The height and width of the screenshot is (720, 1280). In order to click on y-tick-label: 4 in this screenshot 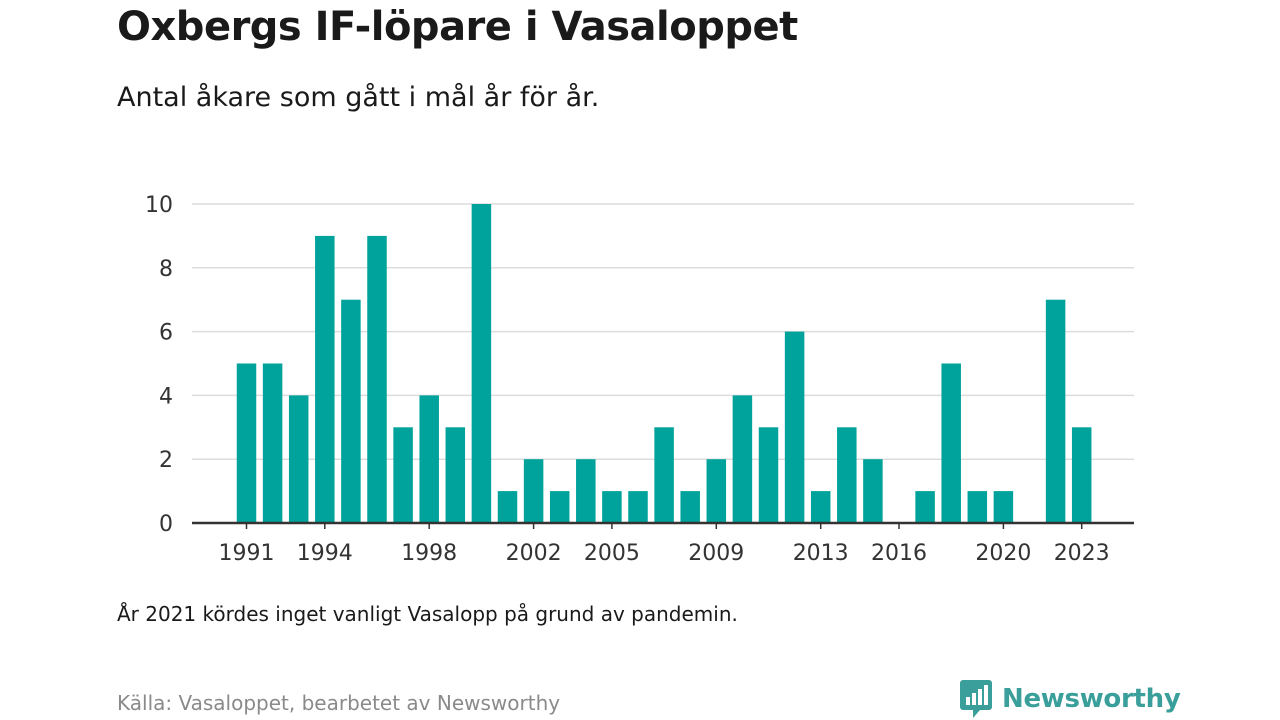, I will do `click(166, 396)`.